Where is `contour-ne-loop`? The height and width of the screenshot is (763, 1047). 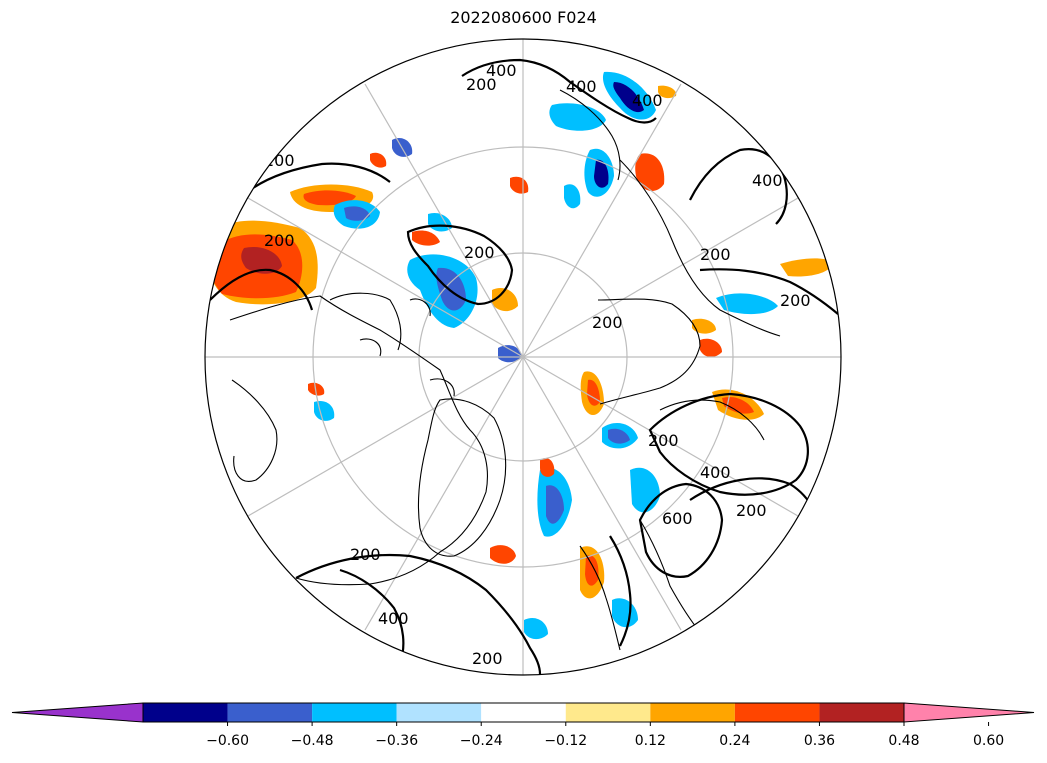
contour-ne-loop is located at coordinates (738, 186).